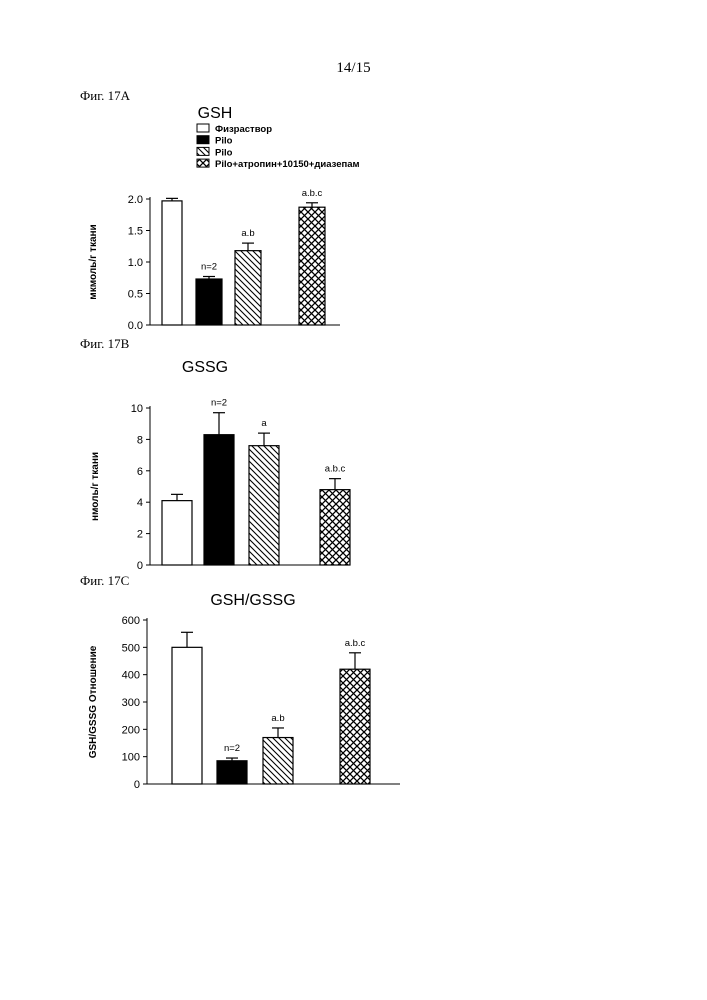 This screenshot has height=1000, width=707. What do you see at coordinates (140, 472) in the screenshot?
I see `y-tick-label: 6` at bounding box center [140, 472].